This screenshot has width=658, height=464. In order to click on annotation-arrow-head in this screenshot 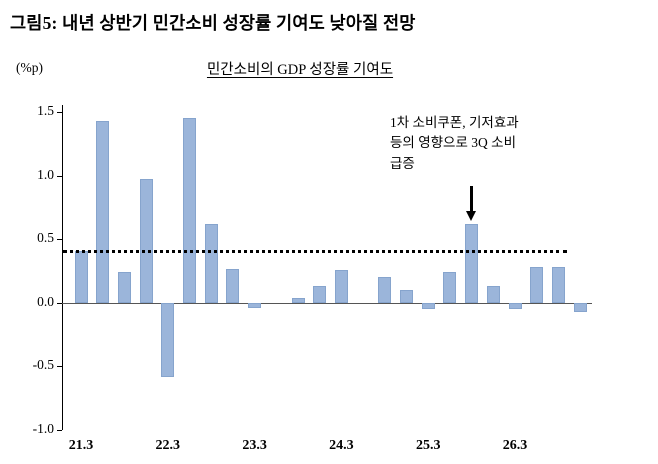, I will do `click(470, 215)`.